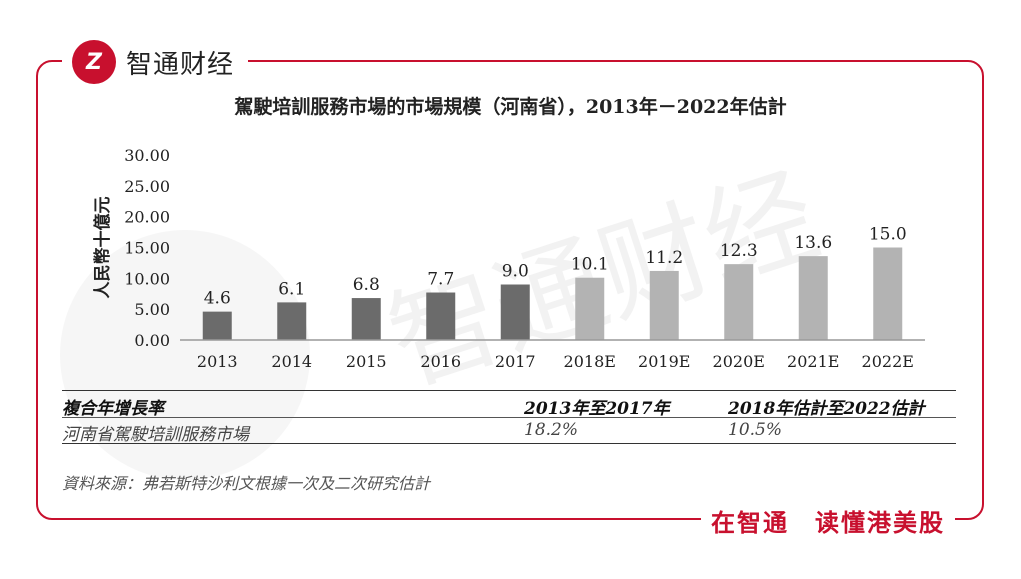  What do you see at coordinates (509, 431) in the screenshot?
I see `cagr-table-row: 河南省駕駛培訓服務市場 18.2% 10.5%` at bounding box center [509, 431].